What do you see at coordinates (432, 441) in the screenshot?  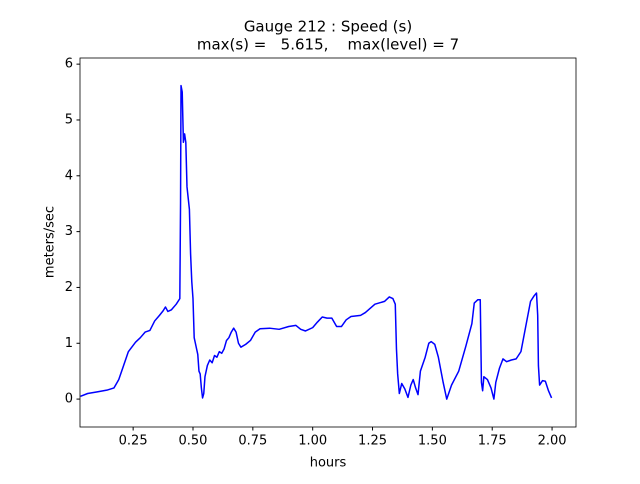 I see `x-tick-label: 1.50` at bounding box center [432, 441].